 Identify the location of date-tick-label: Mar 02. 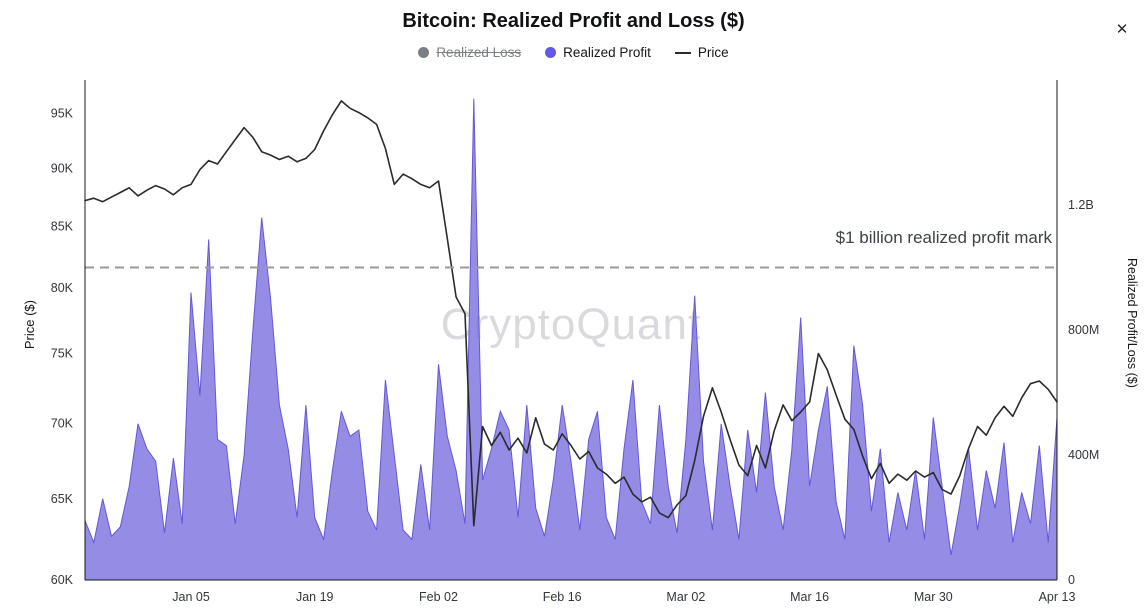
(685, 597).